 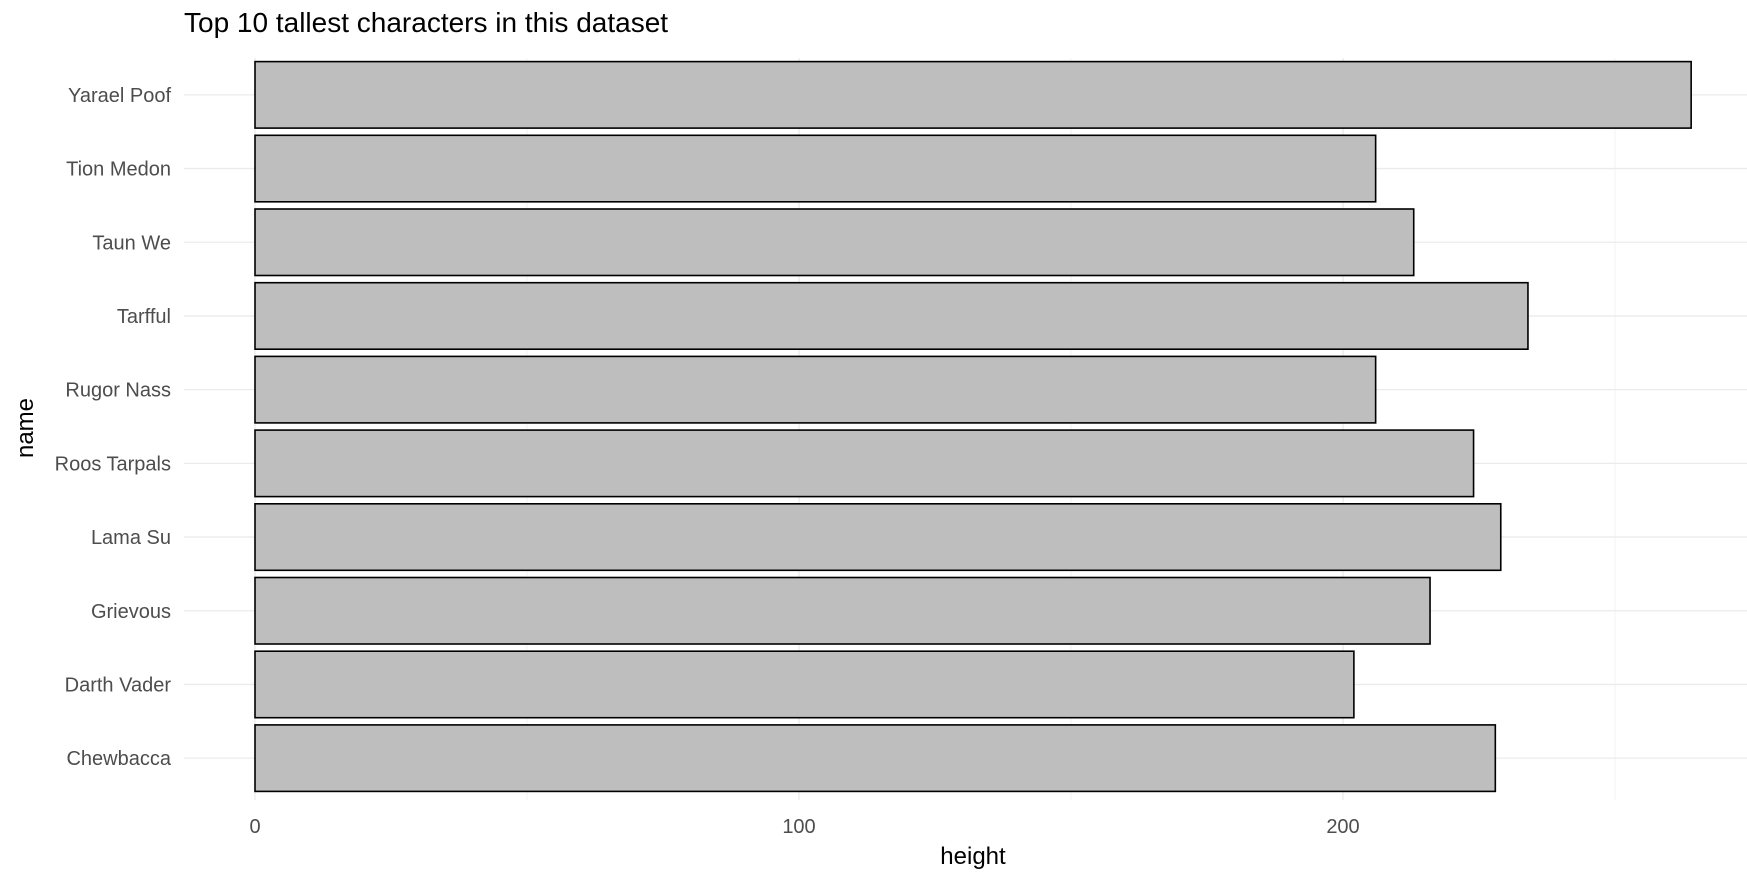 What do you see at coordinates (113, 464) in the screenshot?
I see `y-tick-label: Roos Tarpals` at bounding box center [113, 464].